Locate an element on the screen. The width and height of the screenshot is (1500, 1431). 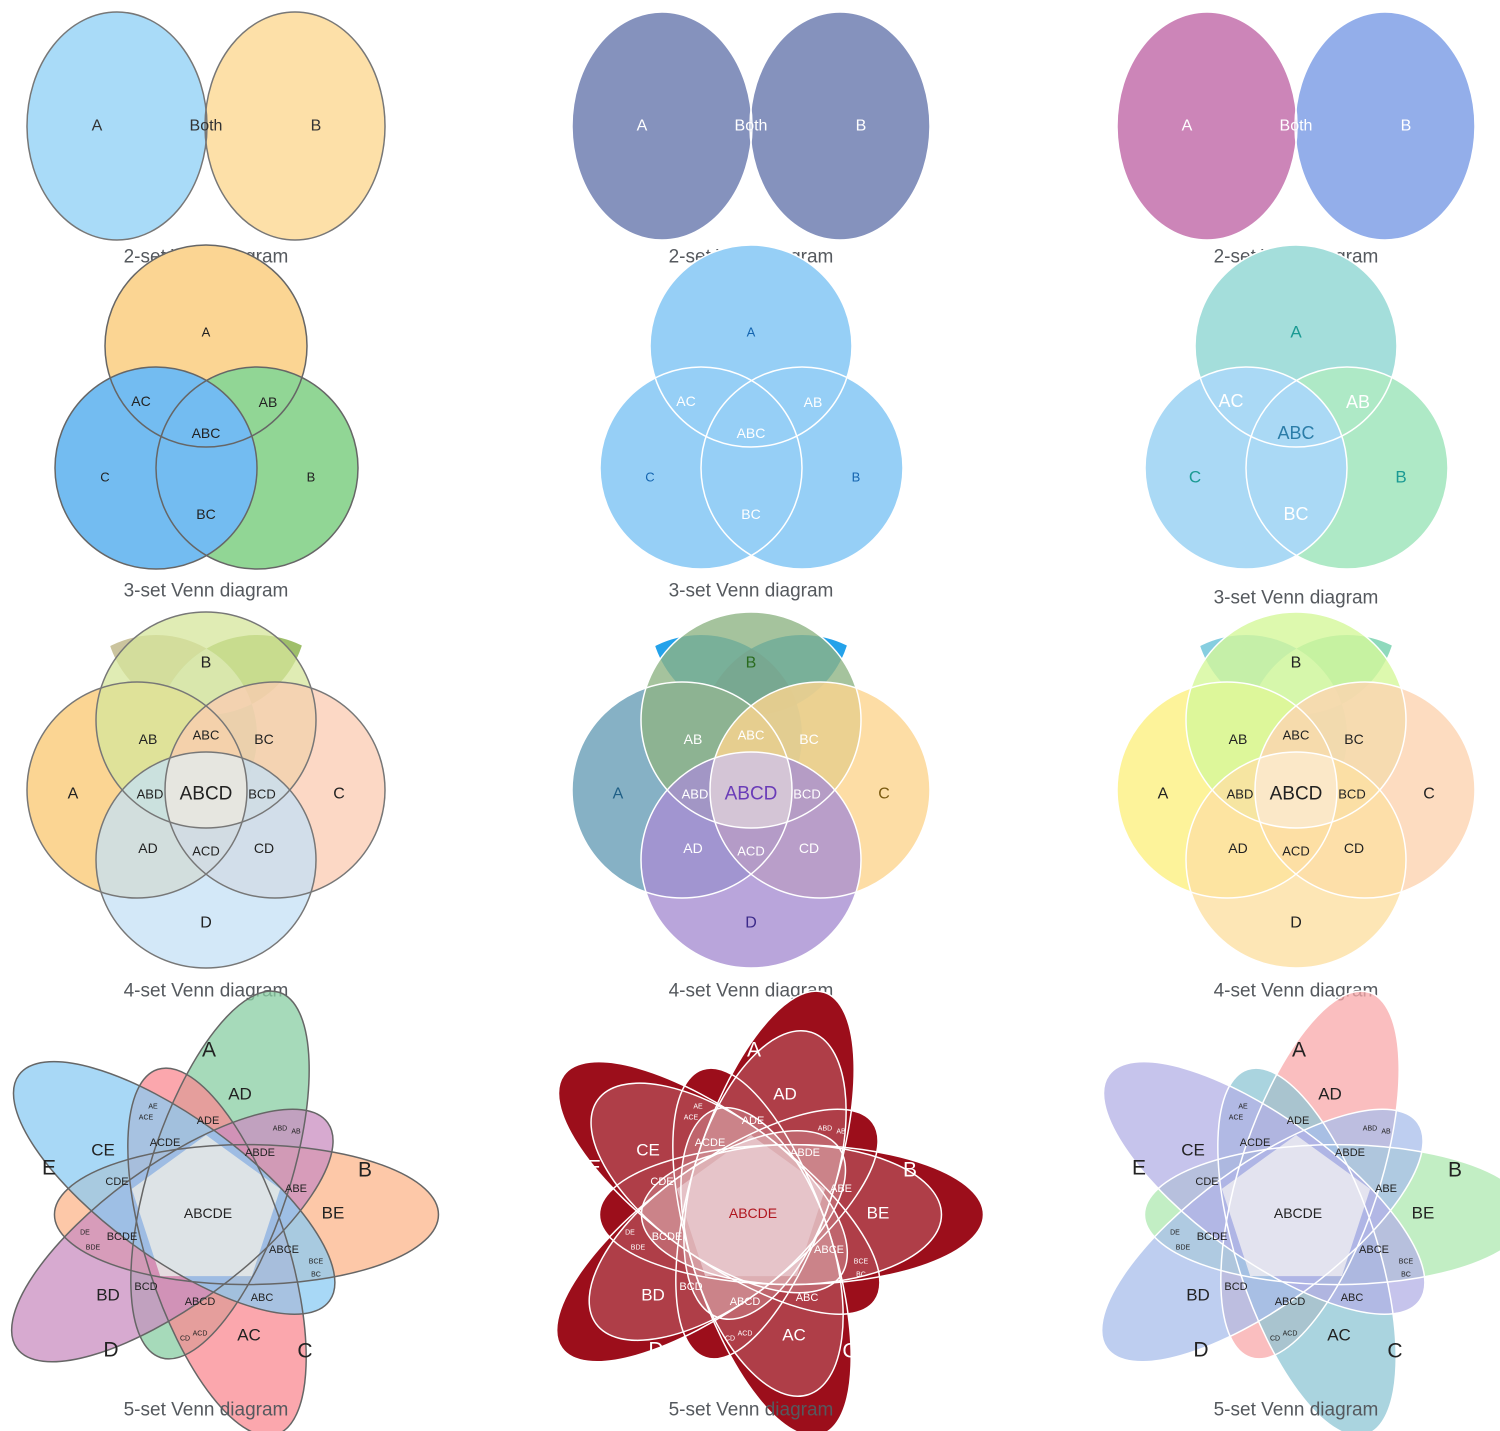
set-b-ellipse is located at coordinates (295, 126).